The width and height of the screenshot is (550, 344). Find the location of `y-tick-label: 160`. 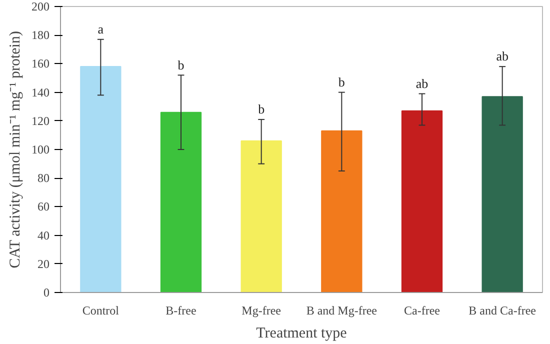

y-tick-label: 160 is located at coordinates (41, 63).